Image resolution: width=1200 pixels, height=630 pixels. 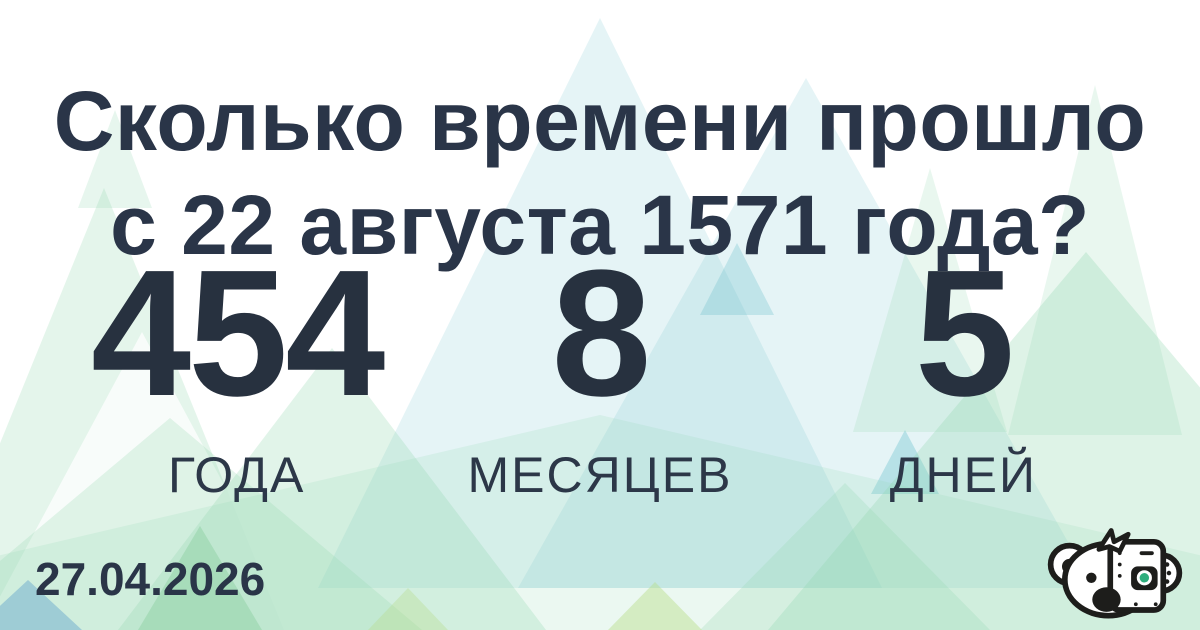 I want to click on days-value: 5, so click(x=964, y=333).